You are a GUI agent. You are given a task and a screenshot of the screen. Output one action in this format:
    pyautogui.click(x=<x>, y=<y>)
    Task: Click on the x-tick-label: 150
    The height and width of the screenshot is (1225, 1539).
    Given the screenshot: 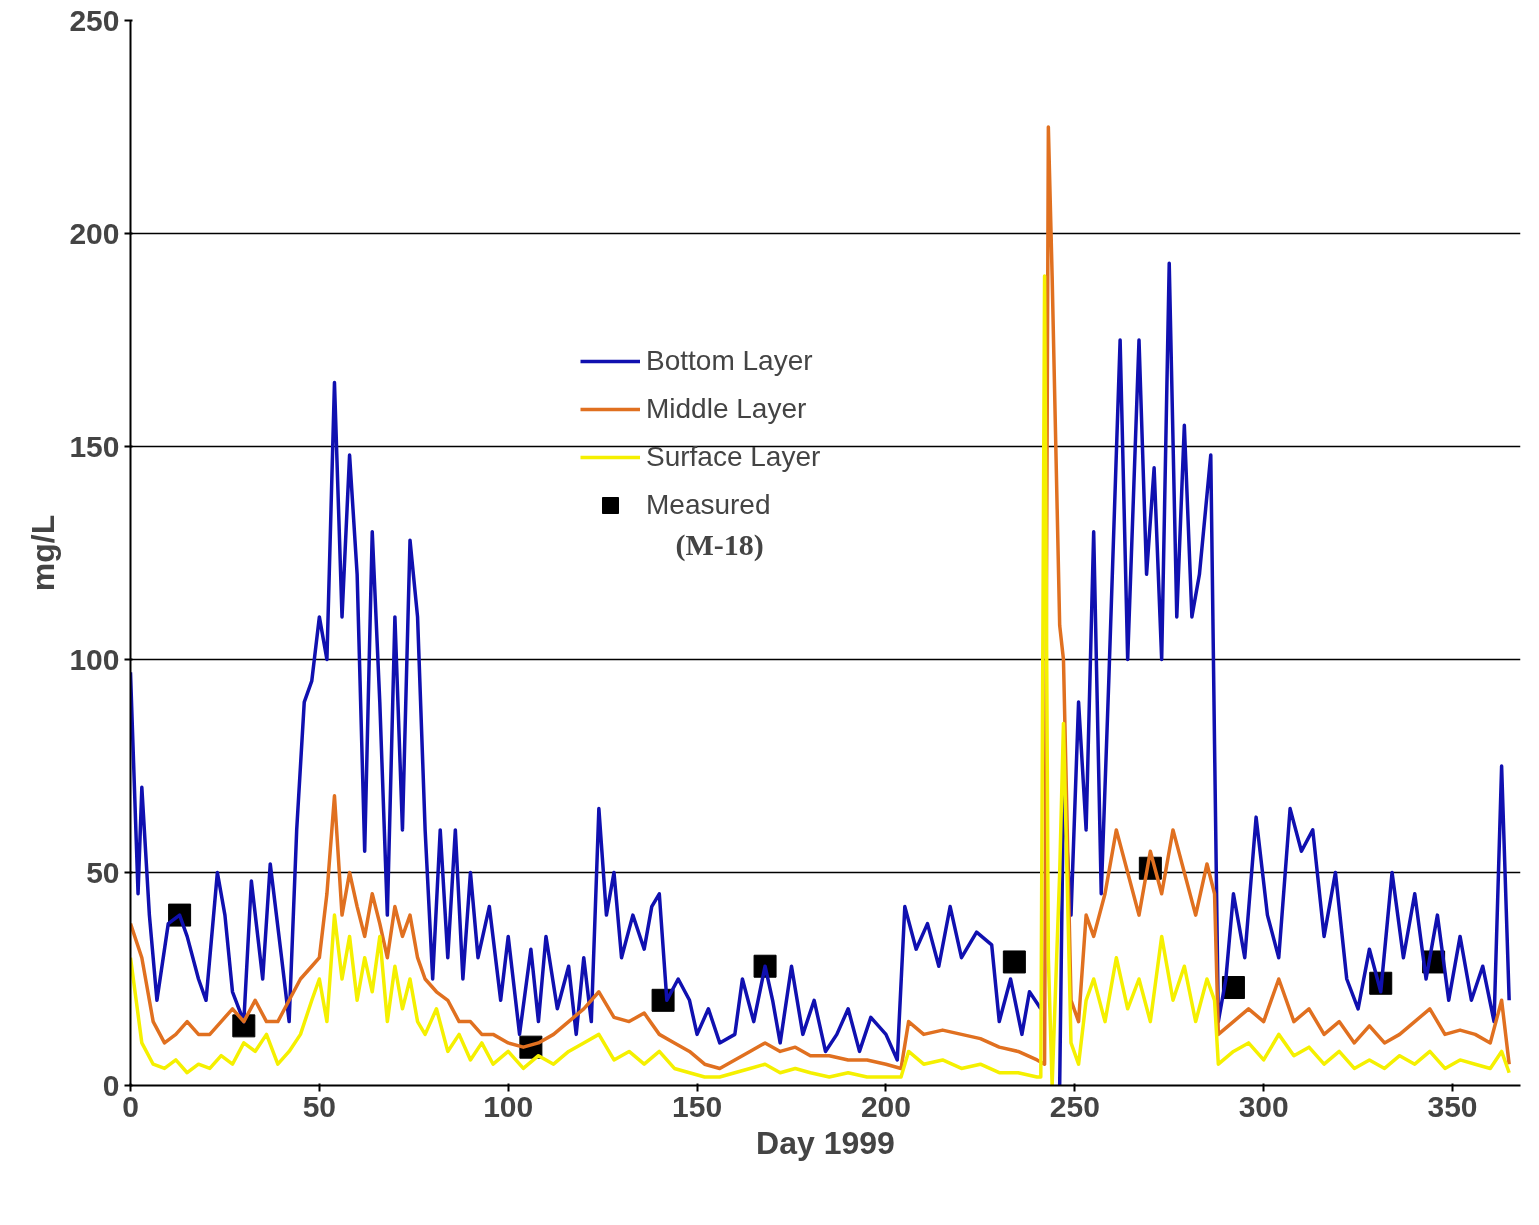 What is the action you would take?
    pyautogui.click(x=697, y=1106)
    